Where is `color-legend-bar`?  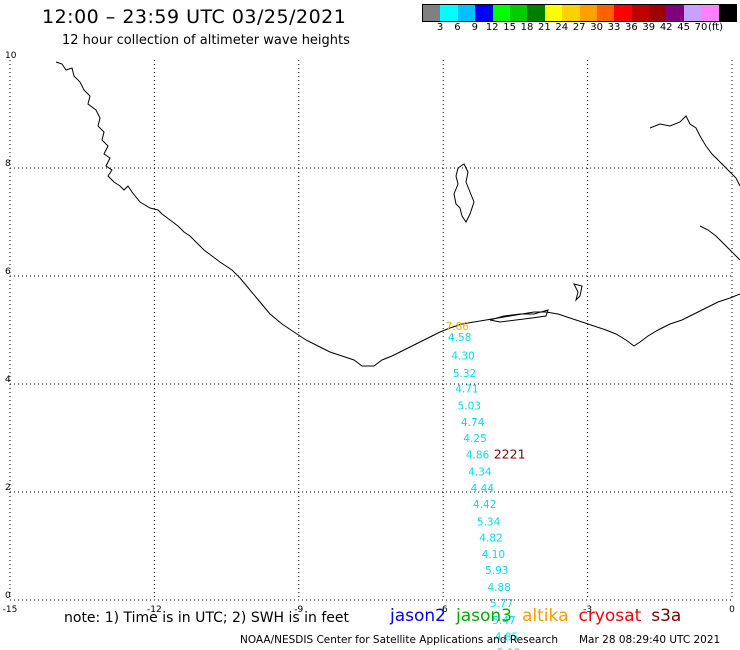 color-legend-bar is located at coordinates (580, 13).